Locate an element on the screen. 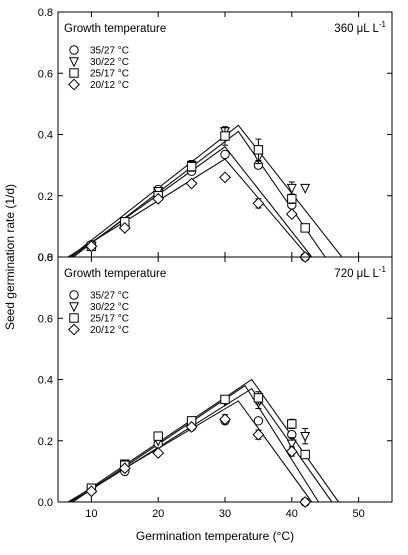  x-tick-label: 40 is located at coordinates (292, 514).